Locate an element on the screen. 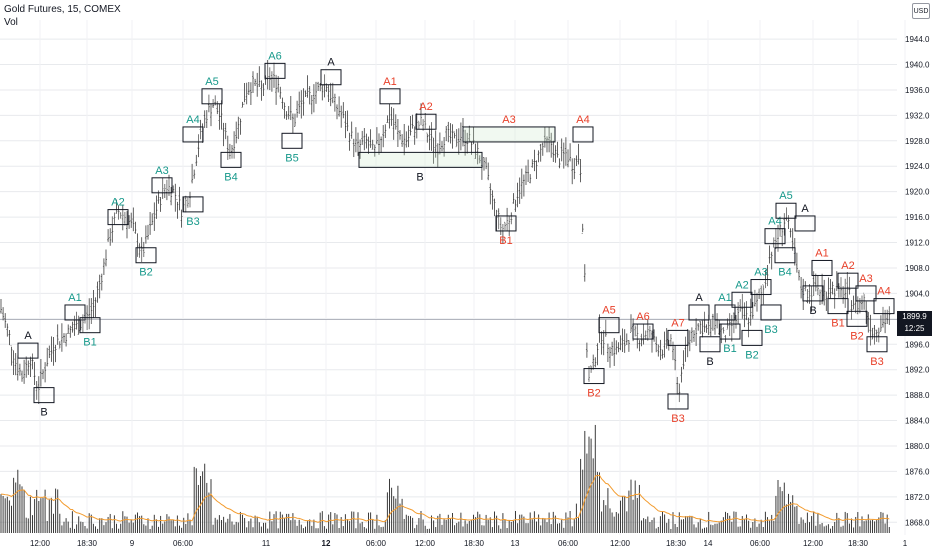 Image resolution: width=932 pixels, height=550 pixels. last-price-badge: 1899.9 12:25 is located at coordinates (914, 323).